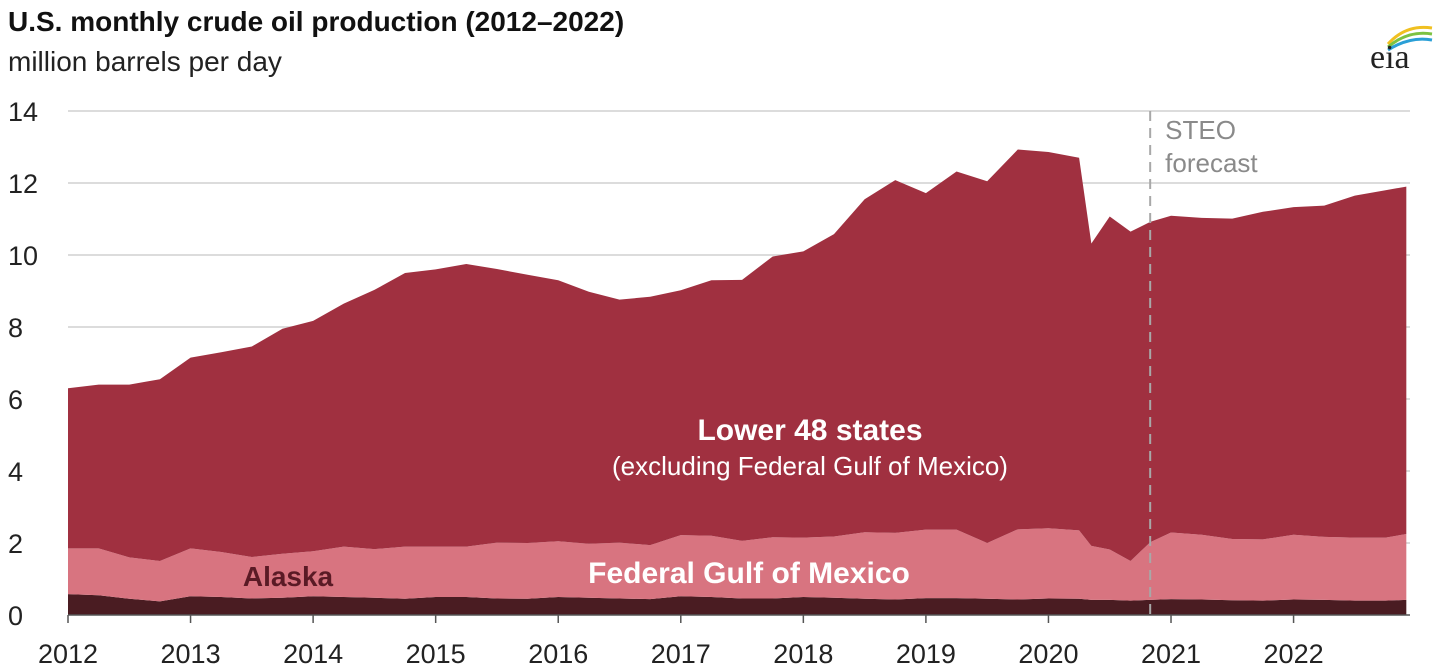 The image size is (1440, 668). I want to click on eia-logo-icon: eia, so click(1401, 49).